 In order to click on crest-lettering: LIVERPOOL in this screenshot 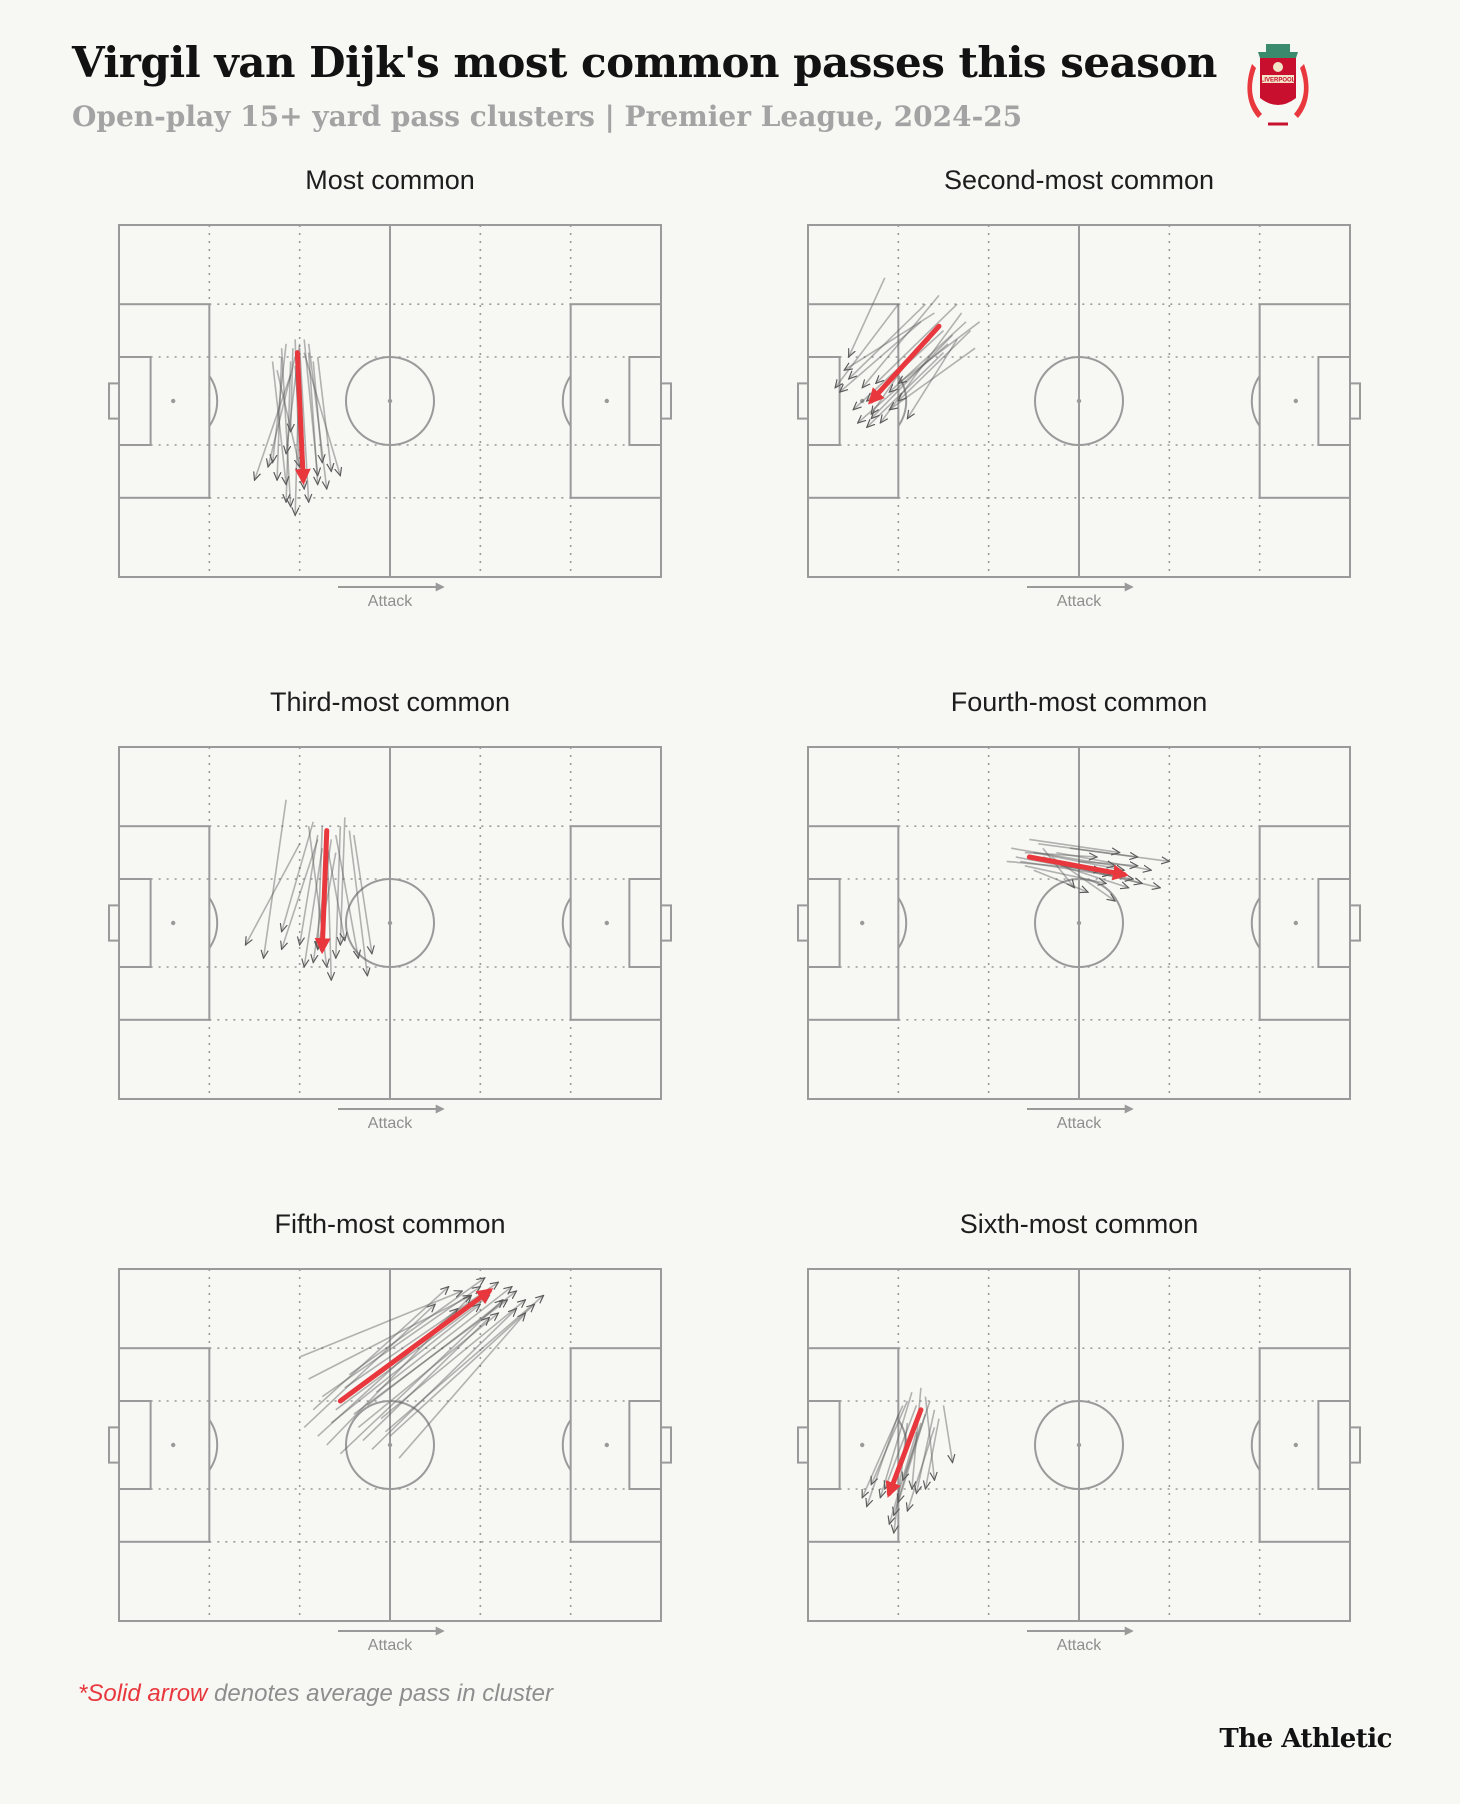, I will do `click(1278, 81)`.